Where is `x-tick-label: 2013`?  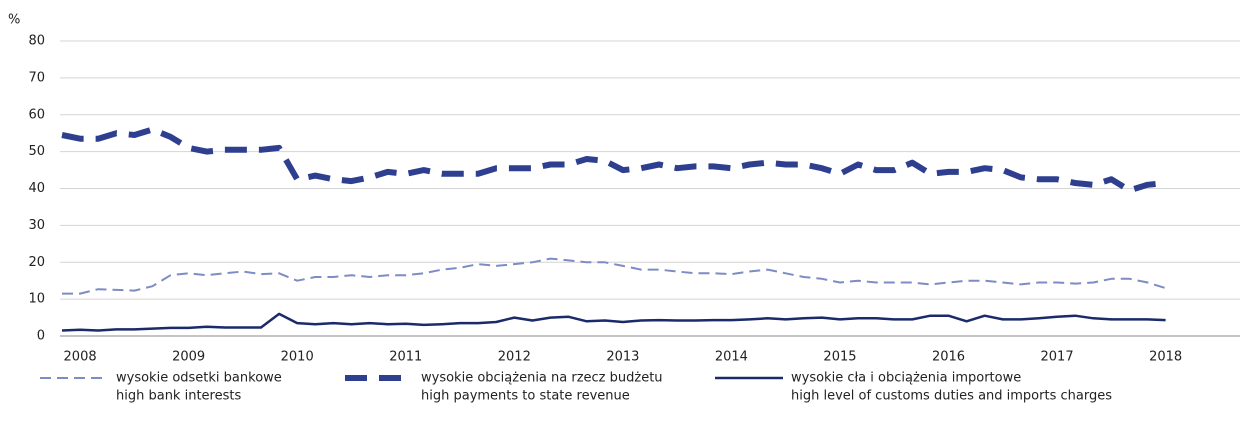 x-tick-label: 2013 is located at coordinates (622, 357).